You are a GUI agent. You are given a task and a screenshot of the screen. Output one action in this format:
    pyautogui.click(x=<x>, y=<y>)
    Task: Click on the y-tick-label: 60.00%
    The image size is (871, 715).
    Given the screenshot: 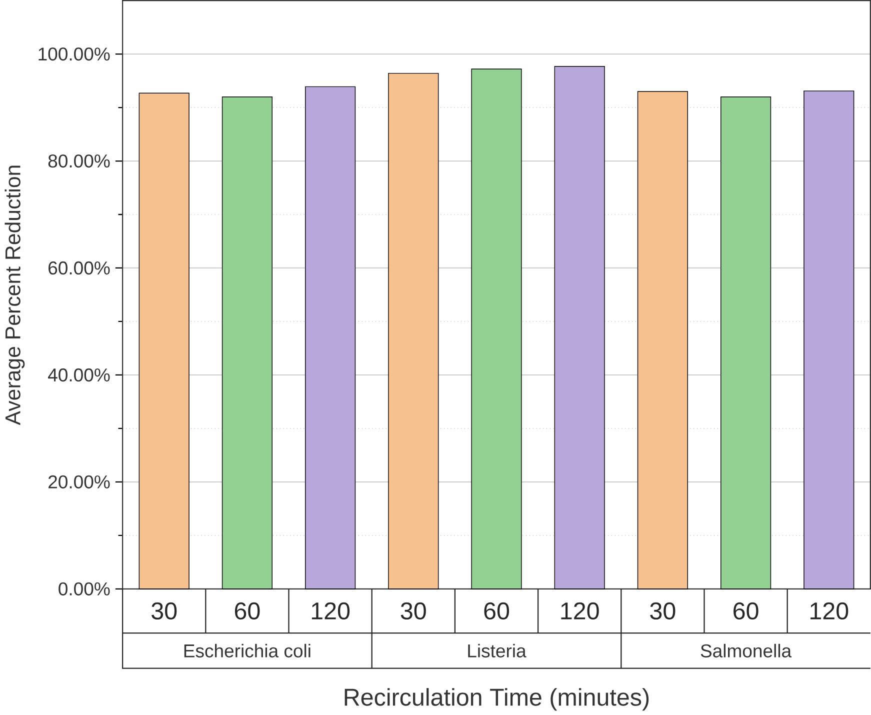 What is the action you would take?
    pyautogui.click(x=79, y=267)
    